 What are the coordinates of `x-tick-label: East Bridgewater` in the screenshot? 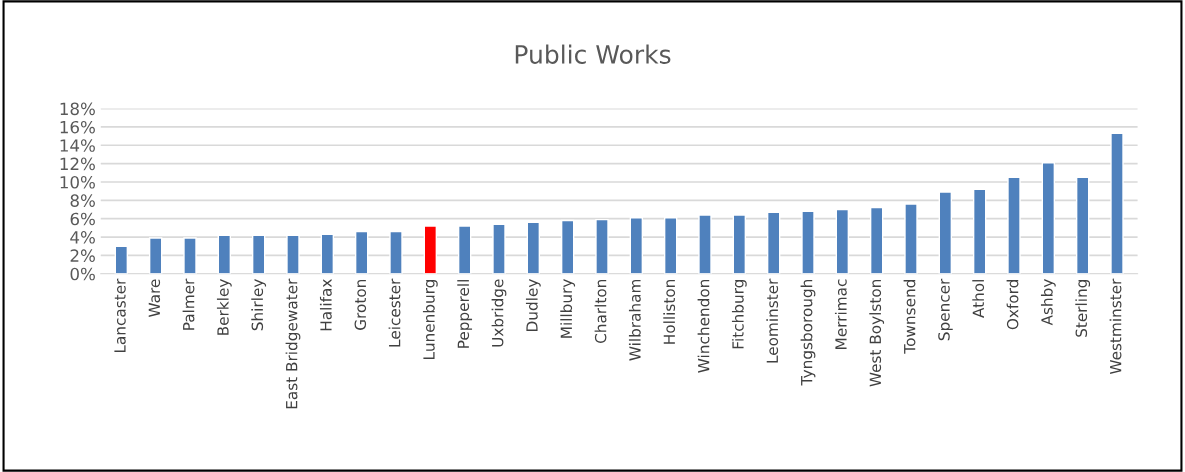 It's located at (293, 343).